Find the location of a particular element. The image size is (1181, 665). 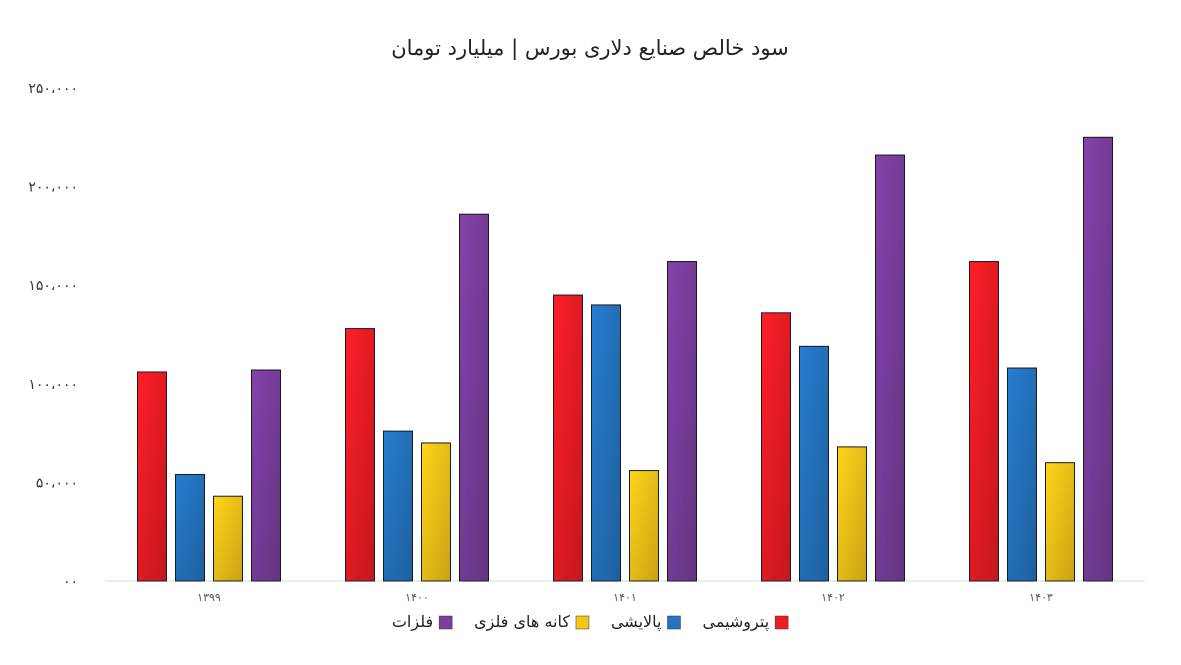

legend-item: پتروشیمی is located at coordinates (745, 622).